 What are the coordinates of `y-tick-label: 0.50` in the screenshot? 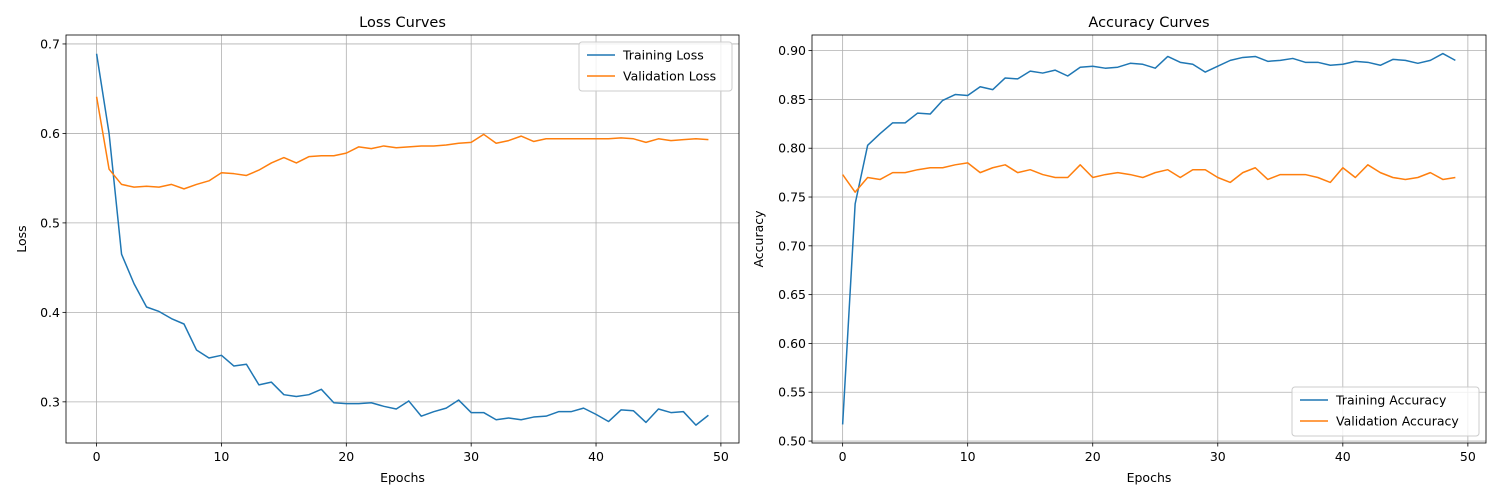 It's located at (792, 441).